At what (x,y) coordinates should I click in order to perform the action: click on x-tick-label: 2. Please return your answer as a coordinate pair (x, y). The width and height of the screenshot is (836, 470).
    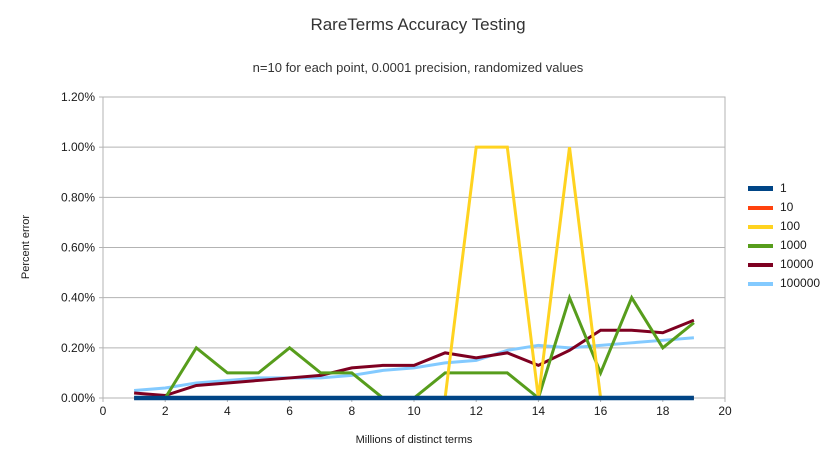
    Looking at the image, I should click on (165, 411).